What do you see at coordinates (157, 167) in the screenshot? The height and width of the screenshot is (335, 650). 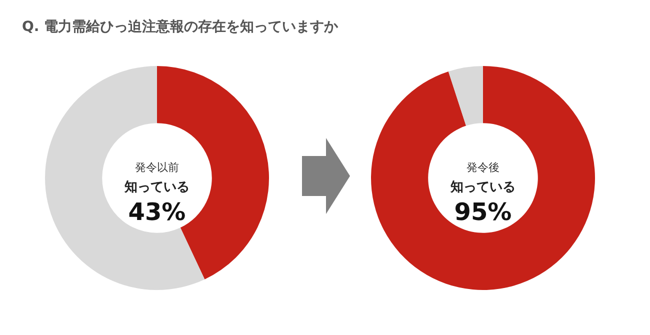 I see `text: 発令以前` at bounding box center [157, 167].